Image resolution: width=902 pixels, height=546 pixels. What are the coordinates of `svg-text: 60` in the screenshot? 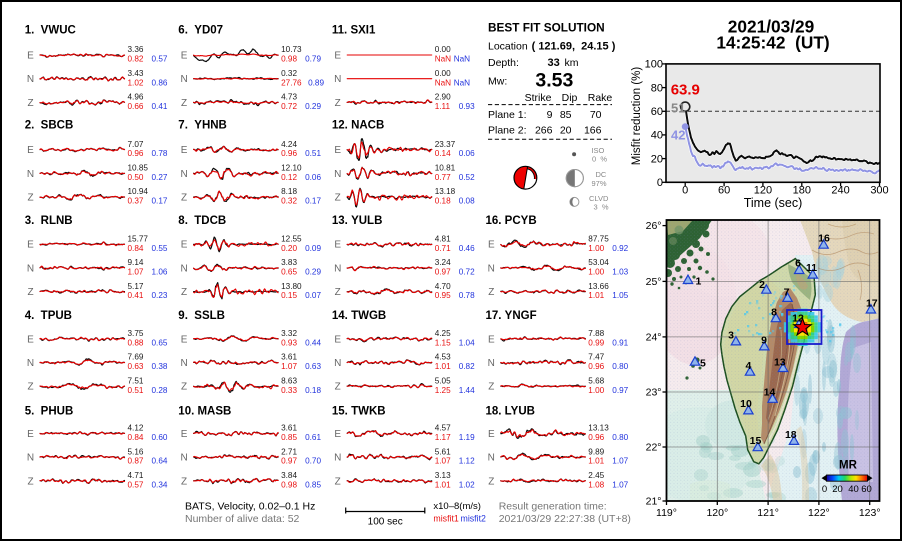 It's located at (724, 190).